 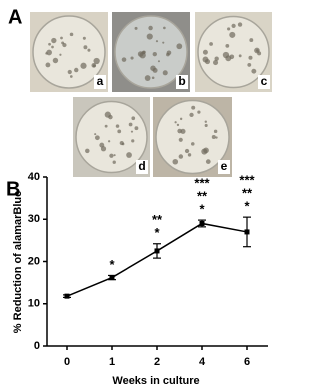 I want to click on y-tick-label: 20, so click(x=34, y=261).